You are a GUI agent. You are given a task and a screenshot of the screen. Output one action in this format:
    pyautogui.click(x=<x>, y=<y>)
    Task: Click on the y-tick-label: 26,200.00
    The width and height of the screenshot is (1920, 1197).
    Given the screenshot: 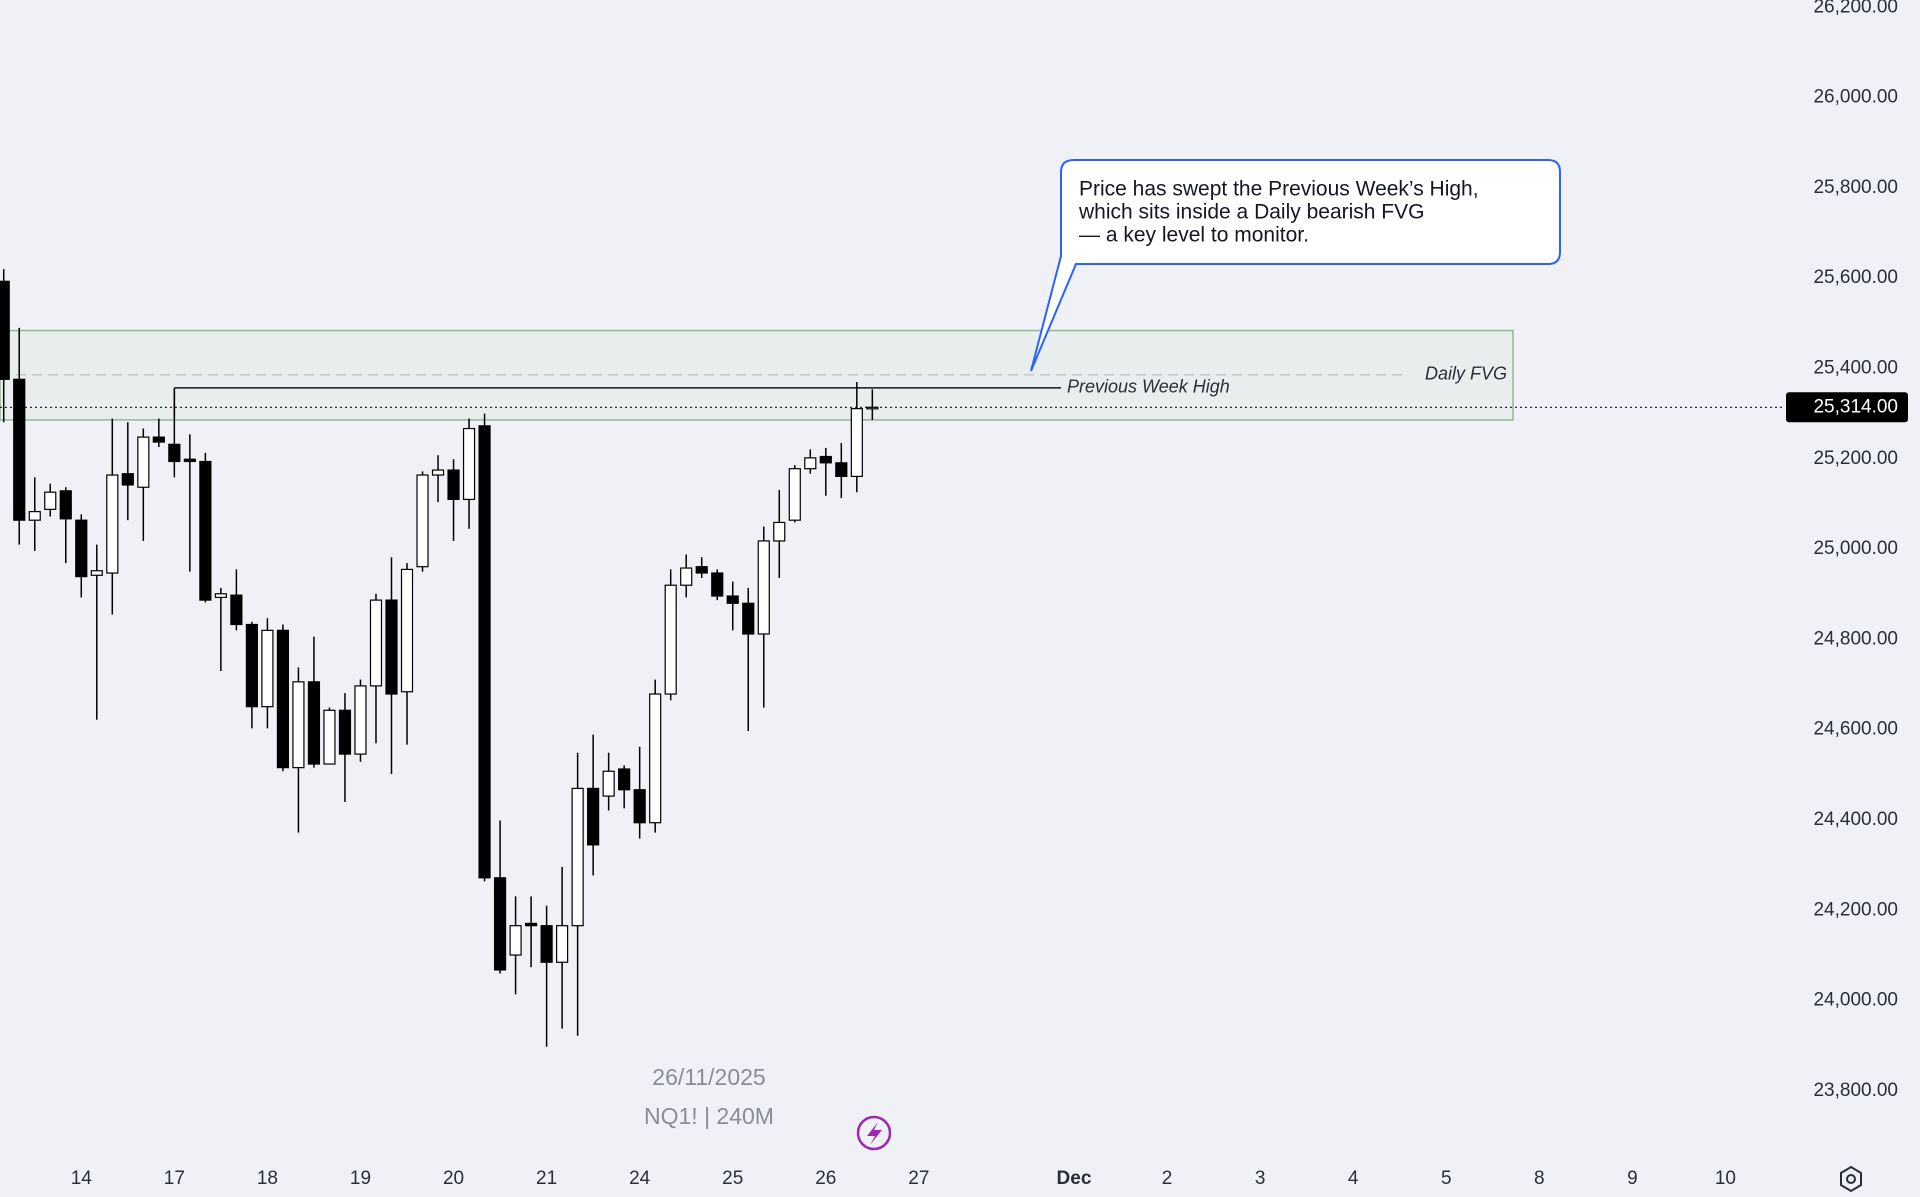 What is the action you would take?
    pyautogui.click(x=1855, y=8)
    